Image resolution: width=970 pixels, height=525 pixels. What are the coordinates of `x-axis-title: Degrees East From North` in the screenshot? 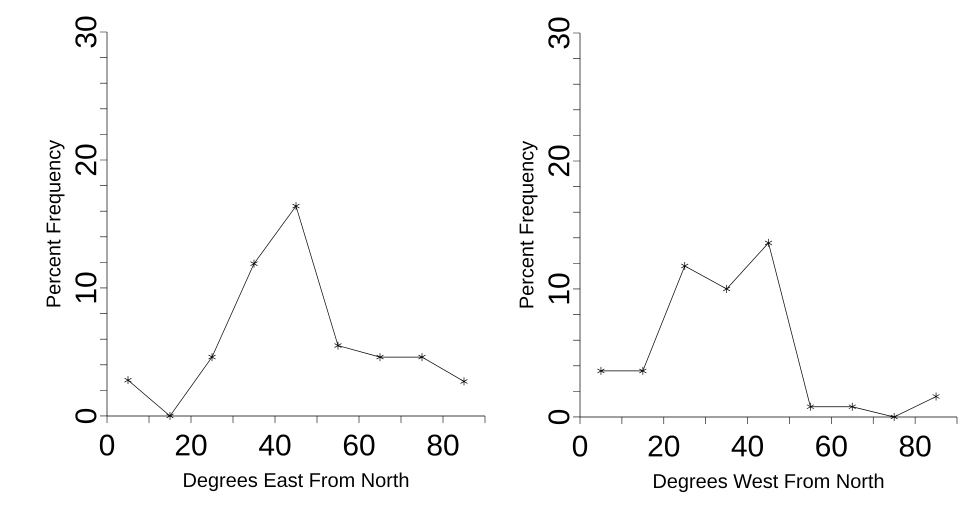 It's located at (296, 482).